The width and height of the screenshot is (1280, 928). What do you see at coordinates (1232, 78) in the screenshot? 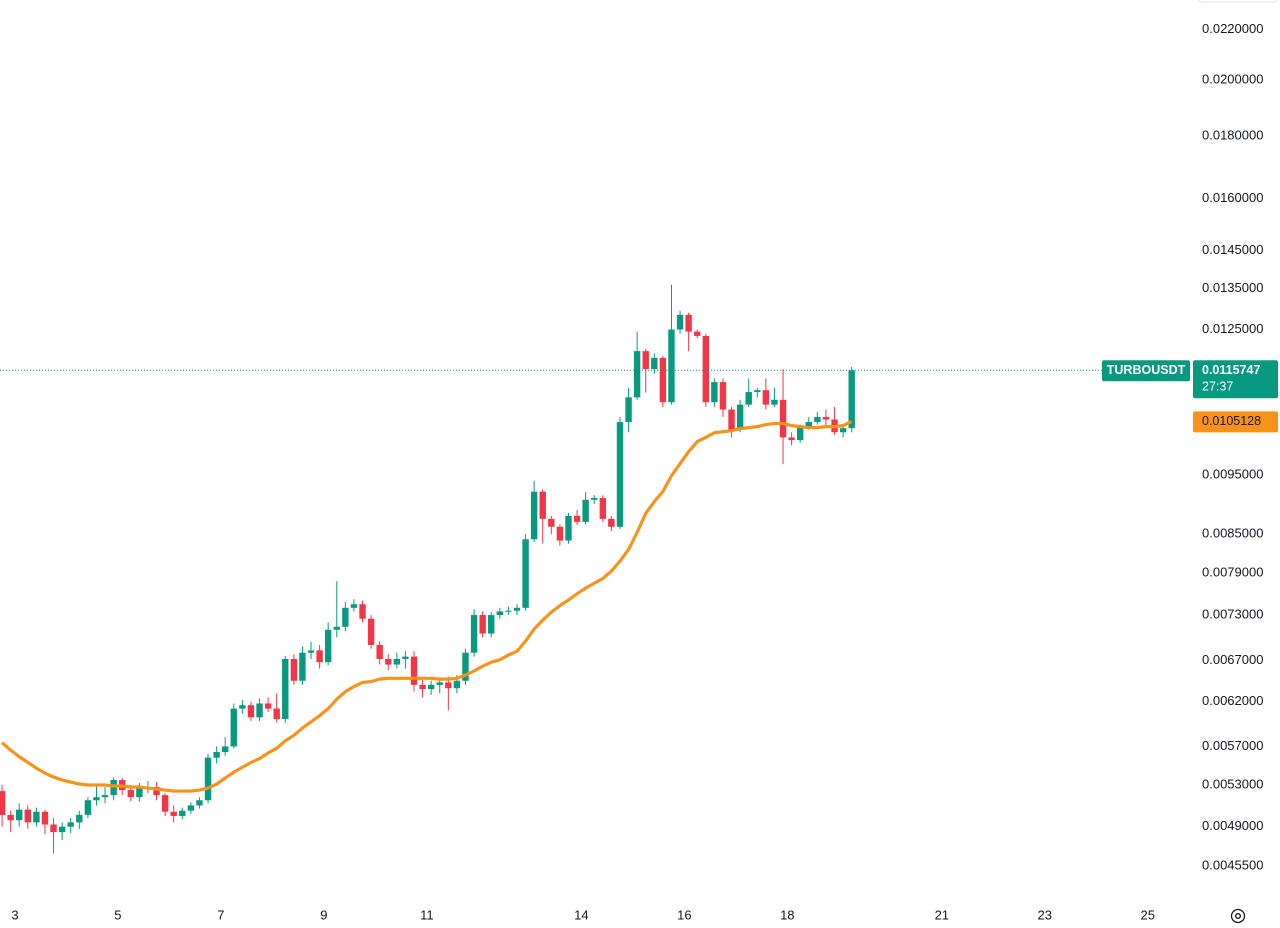
I see `y-tick-label: 0.0200000` at bounding box center [1232, 78].